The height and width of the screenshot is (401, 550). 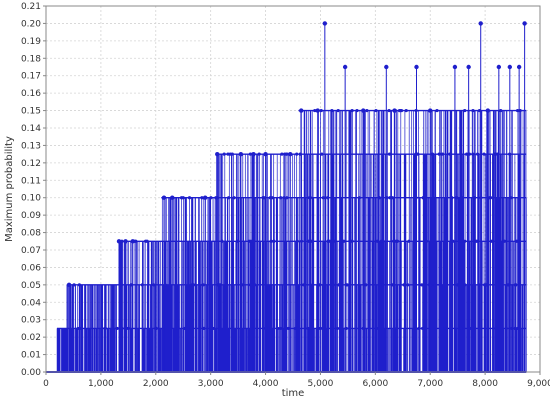 What do you see at coordinates (31, 268) in the screenshot?
I see `y-tick-label: 0.06` at bounding box center [31, 268].